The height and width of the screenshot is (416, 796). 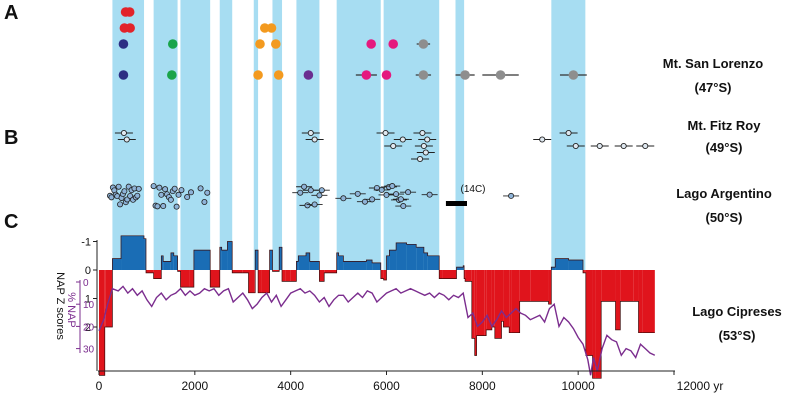 I want to click on site-lat-cipreses: (53°S), so click(x=737, y=335).